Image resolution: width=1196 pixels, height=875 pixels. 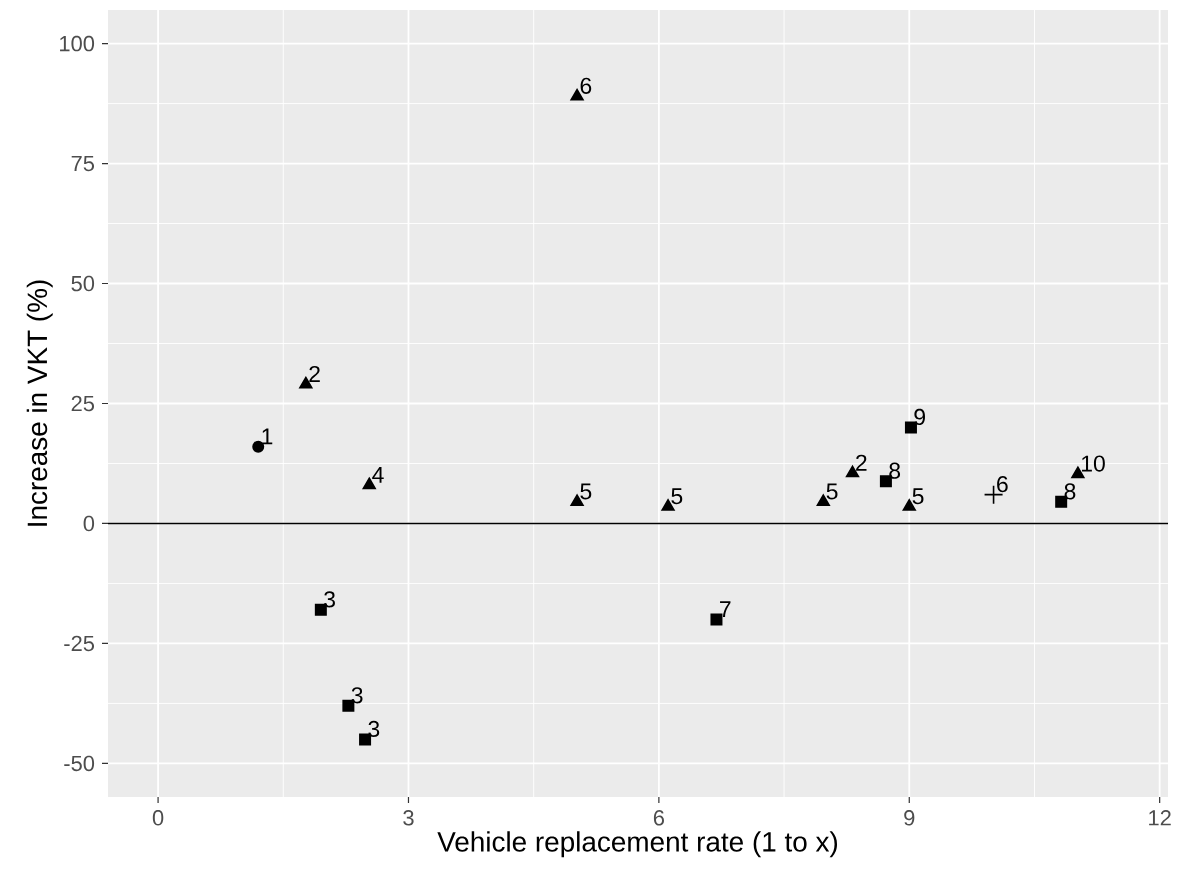 I want to click on y-axis-title: Increase in VKT (%), so click(x=39, y=403).